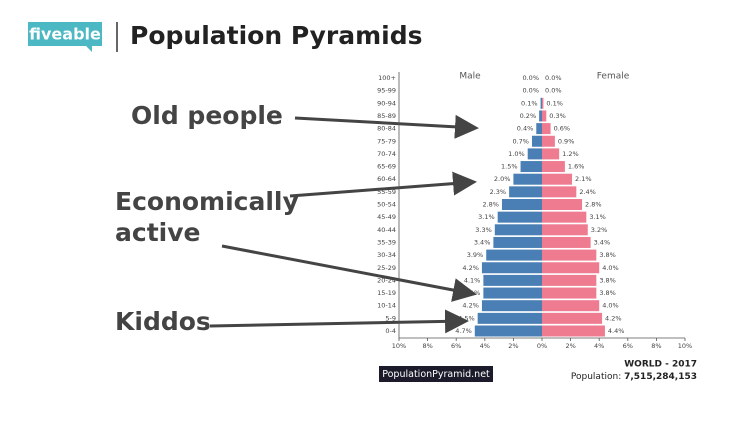  What do you see at coordinates (386, 230) in the screenshot?
I see `y-tick-label: 40-44` at bounding box center [386, 230].